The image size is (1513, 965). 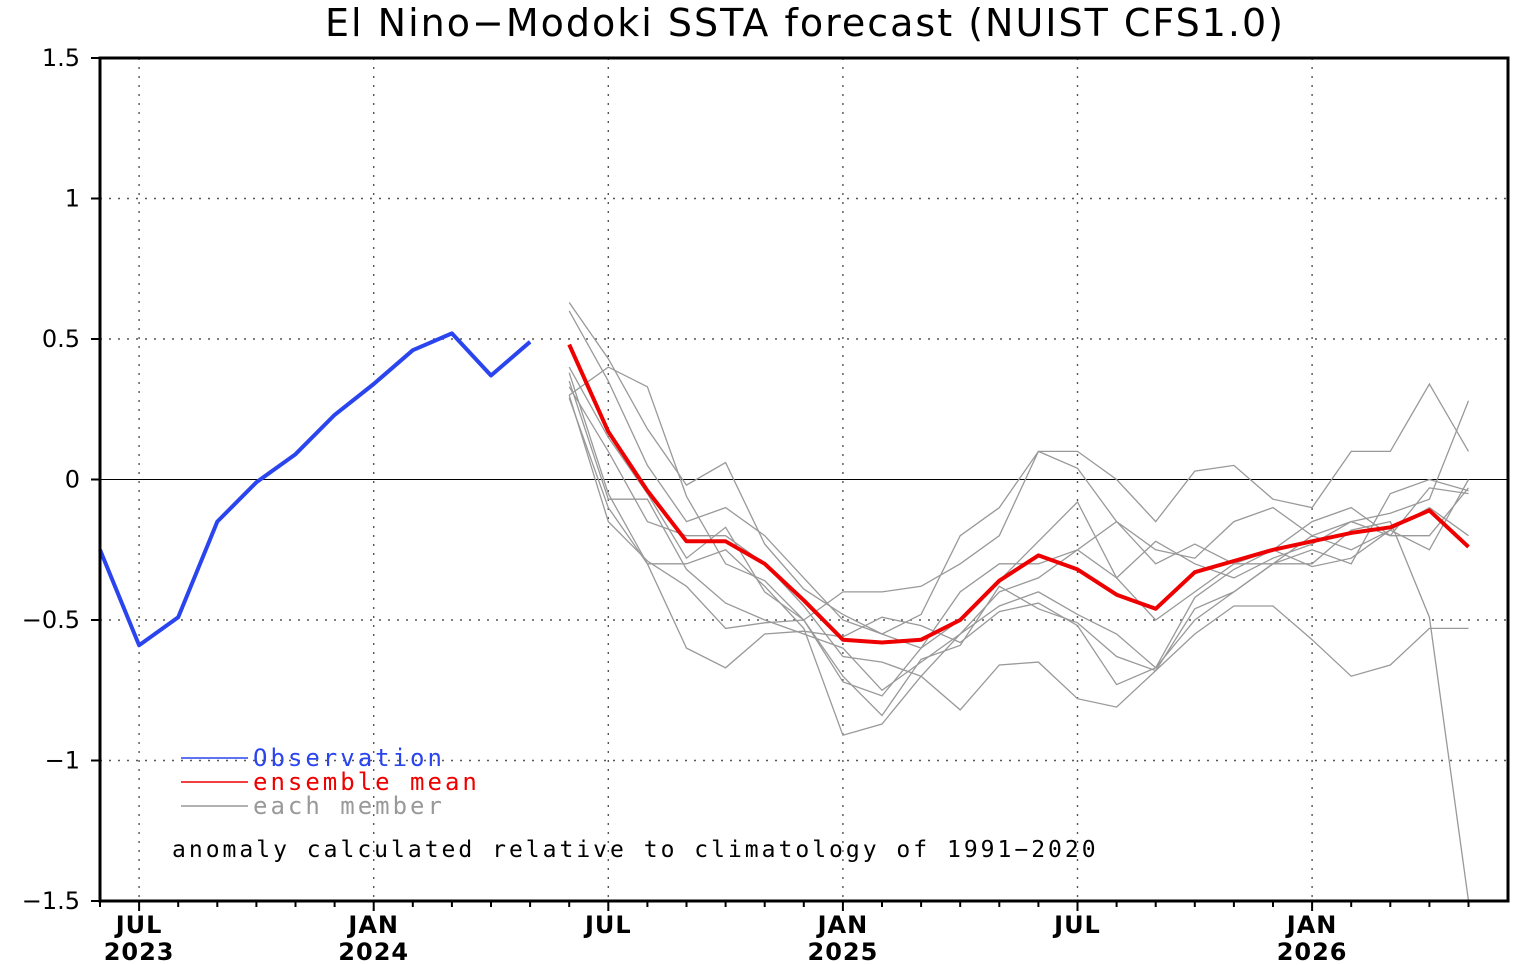 What do you see at coordinates (372, 925) in the screenshot?
I see `x-tick-label-1: JAN` at bounding box center [372, 925].